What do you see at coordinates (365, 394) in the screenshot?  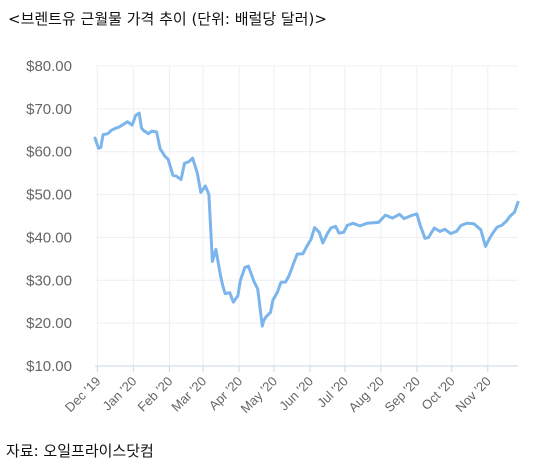 I see `x-tick-label: Aug '20` at bounding box center [365, 394].